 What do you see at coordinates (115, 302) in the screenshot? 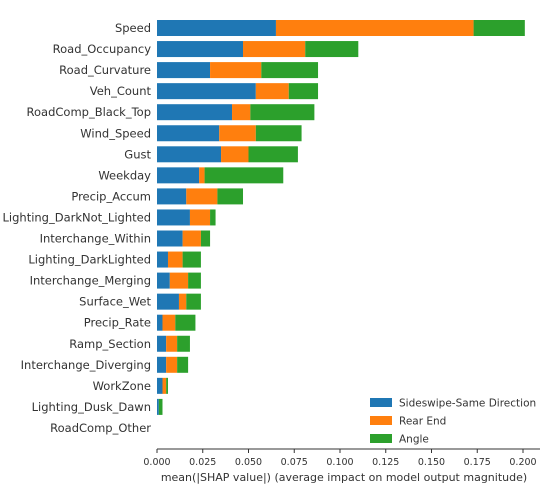
I see `category-label: Surface_Wet` at bounding box center [115, 302].